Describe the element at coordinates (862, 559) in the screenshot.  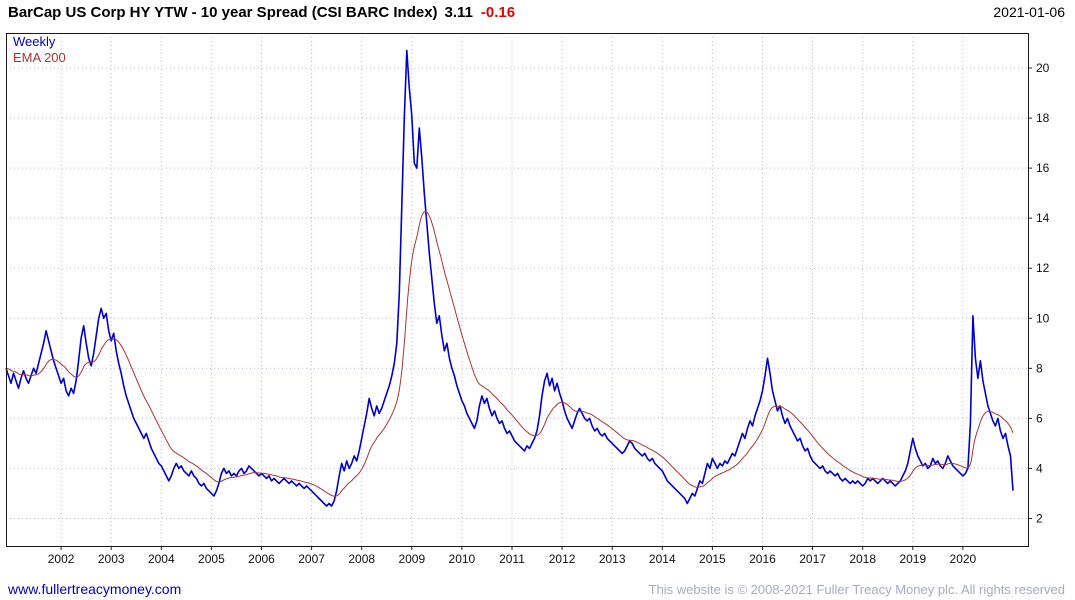
I see `x-tick-label: 2018` at that location.